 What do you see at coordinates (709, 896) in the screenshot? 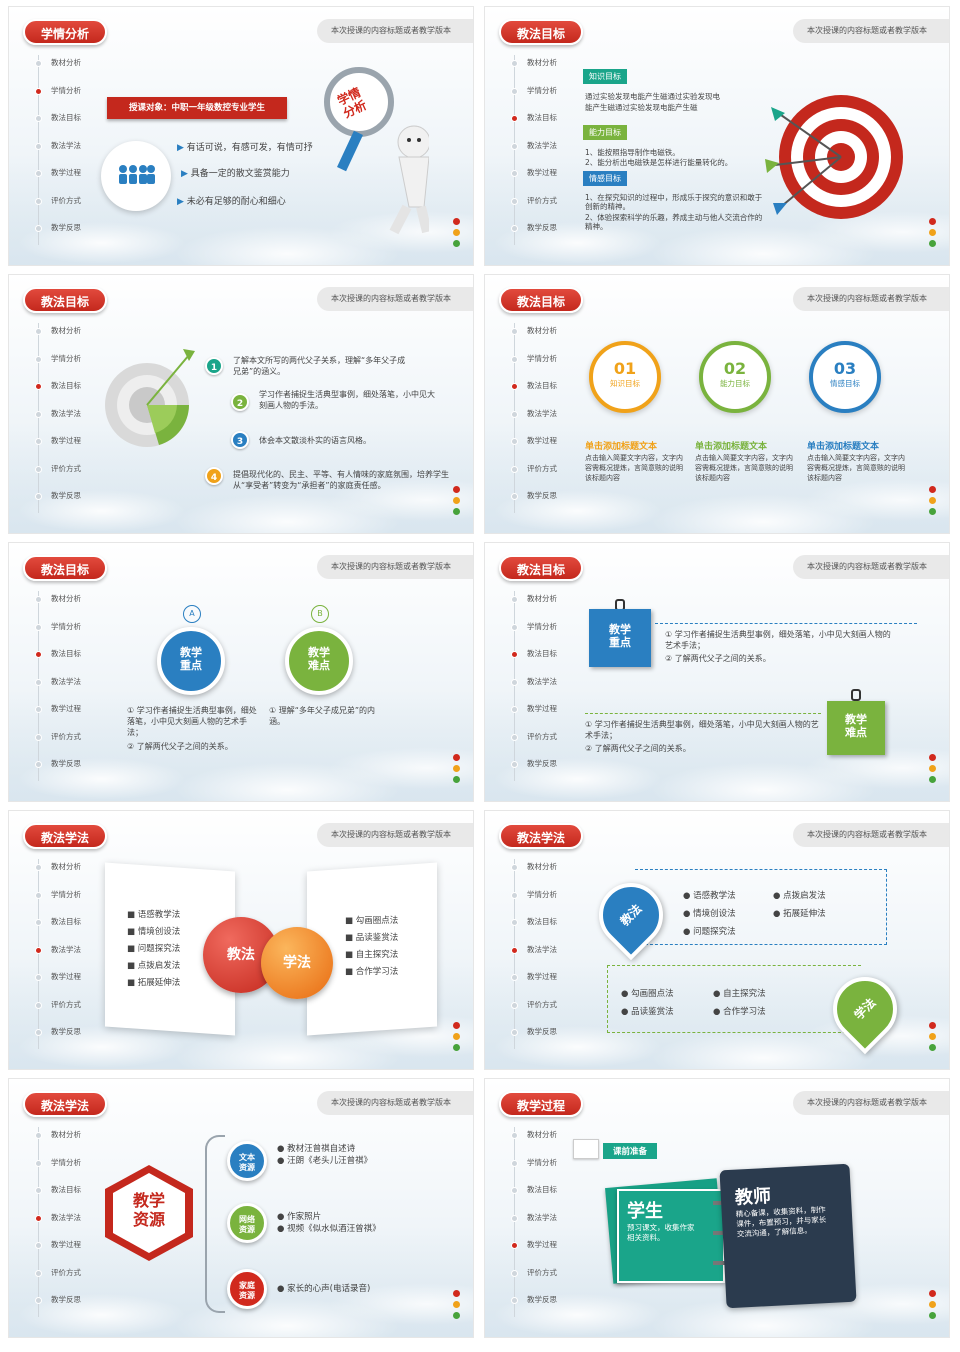
I see `list-item: ● 语感教学法` at bounding box center [709, 896].